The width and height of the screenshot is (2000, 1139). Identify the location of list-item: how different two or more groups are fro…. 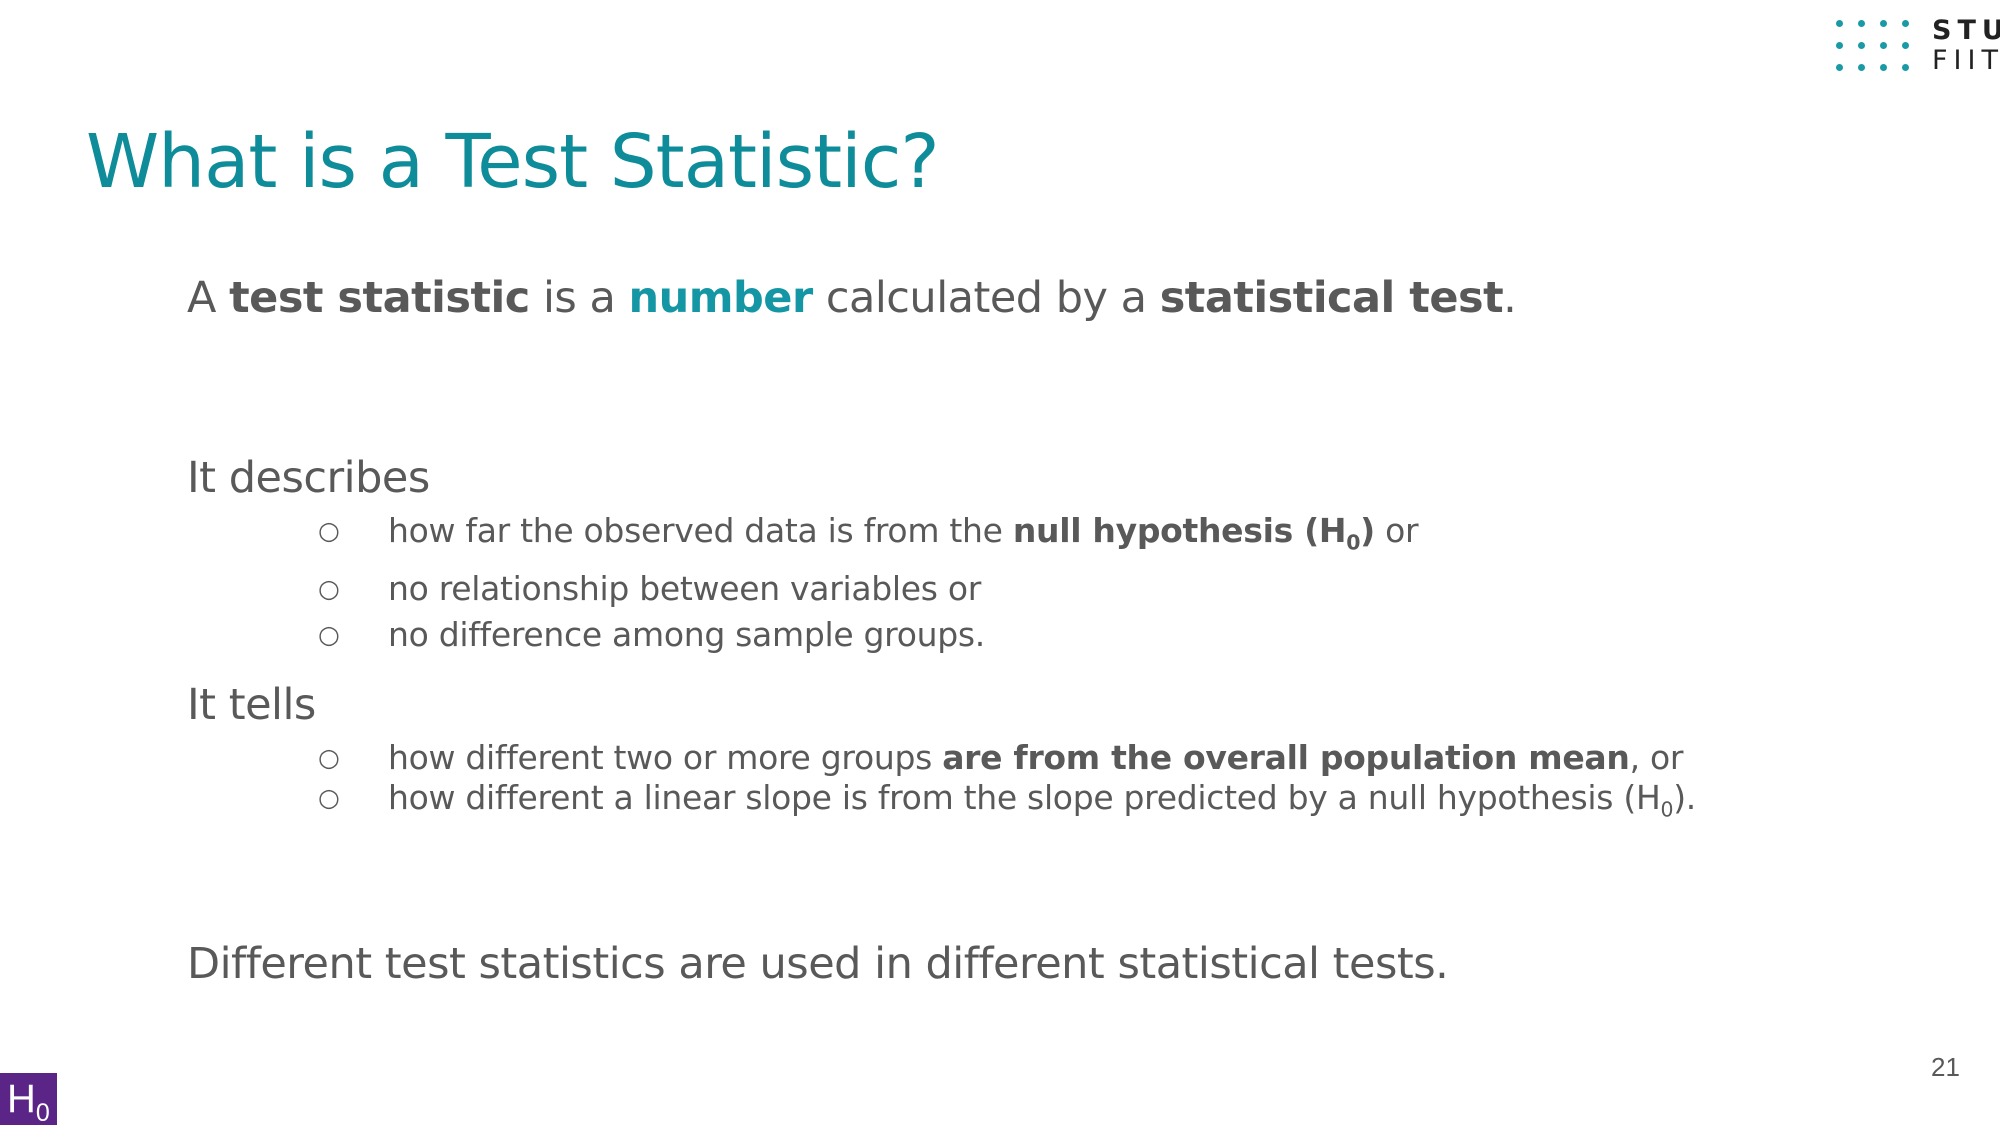
(1007, 758).